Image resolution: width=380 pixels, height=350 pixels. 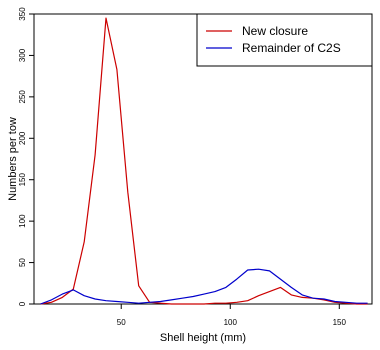 What do you see at coordinates (22, 14) in the screenshot?
I see `y-tick-label: 350` at bounding box center [22, 14].